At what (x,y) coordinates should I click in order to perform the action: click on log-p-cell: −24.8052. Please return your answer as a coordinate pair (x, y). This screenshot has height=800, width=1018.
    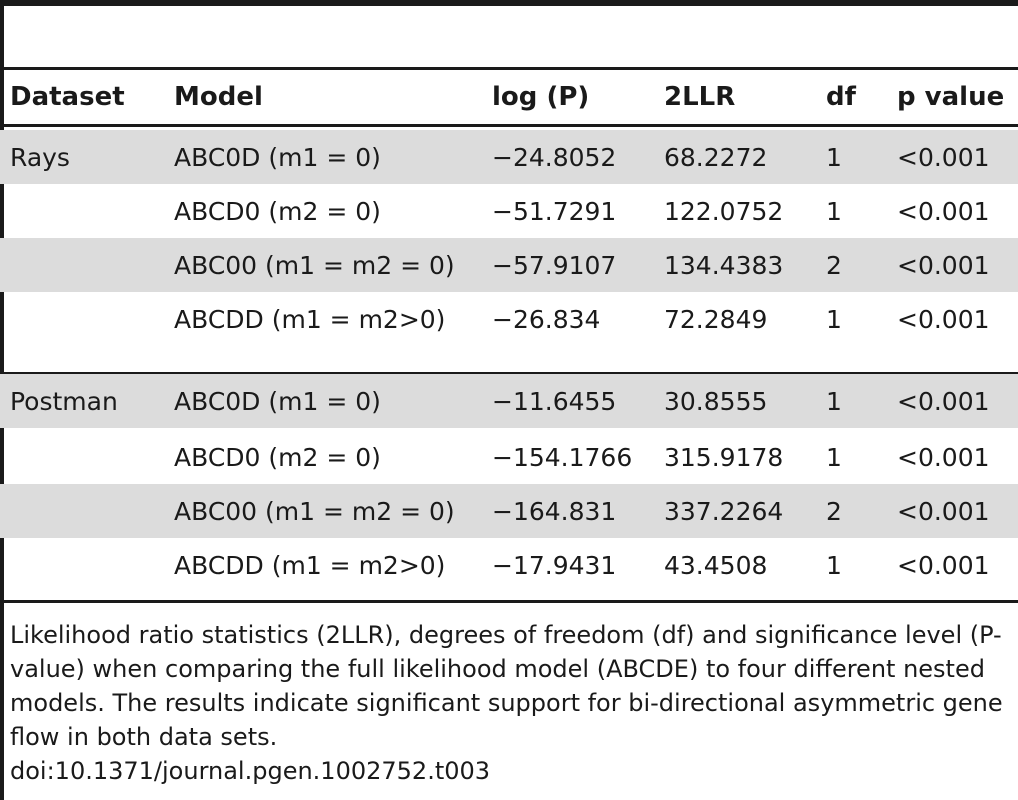
    Looking at the image, I should click on (554, 157).